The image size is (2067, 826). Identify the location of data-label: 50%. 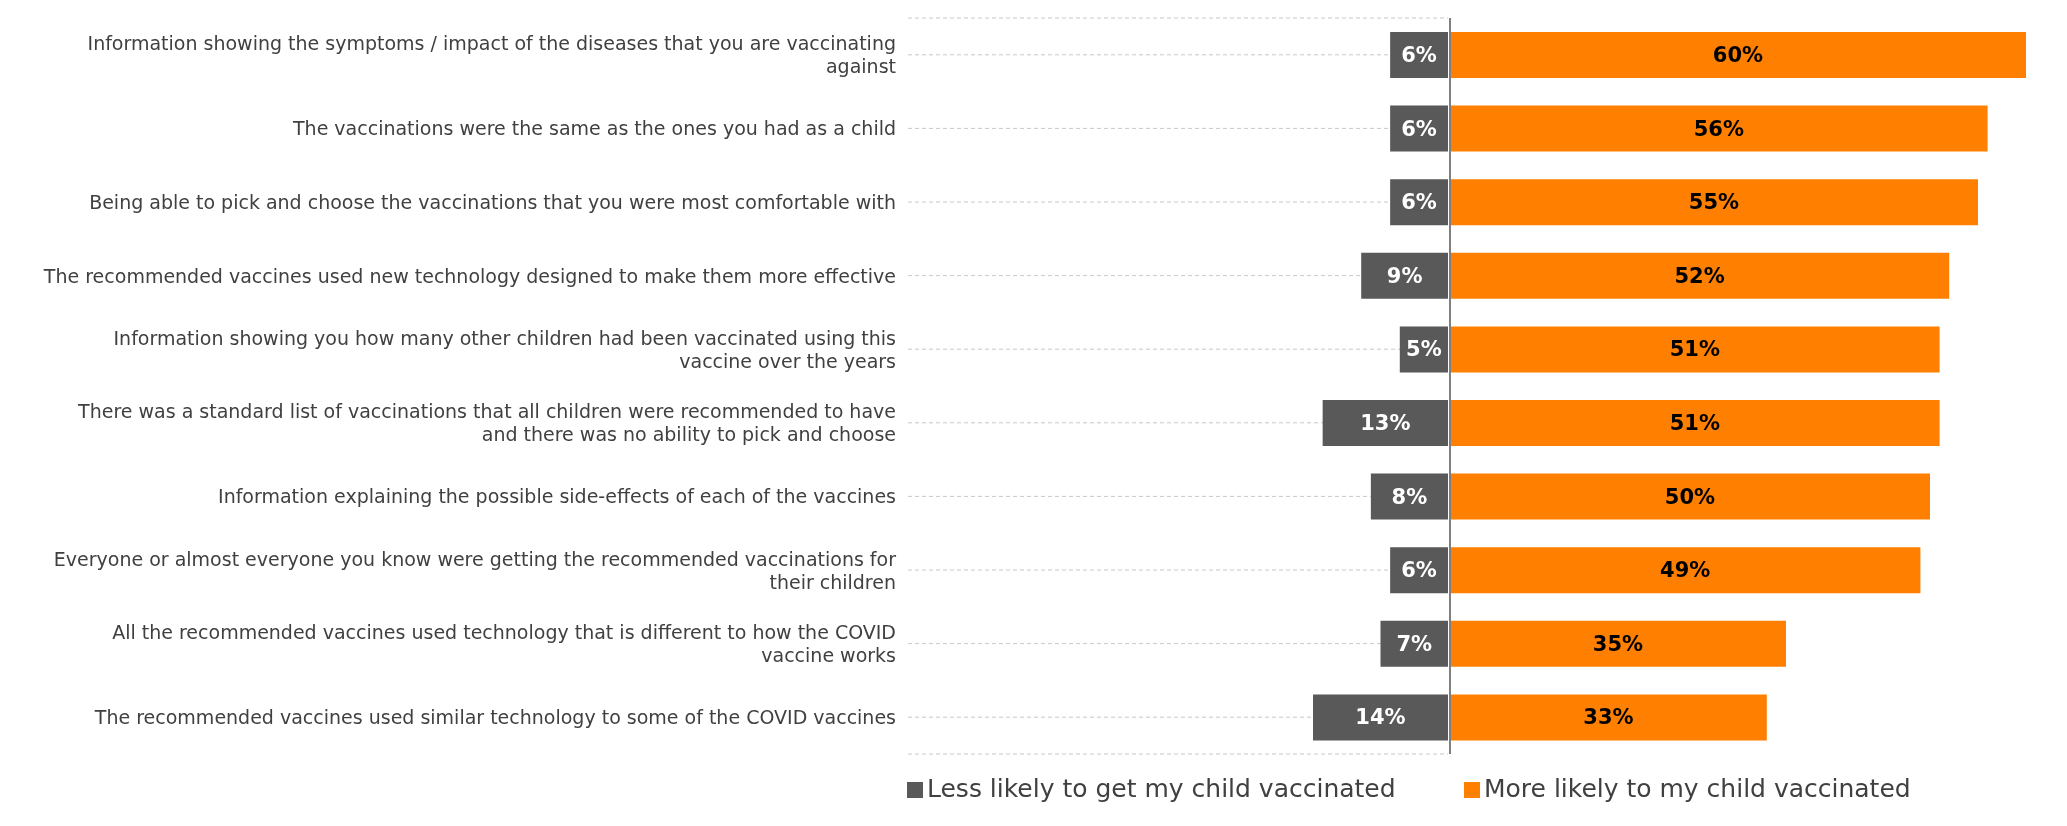
(1690, 496).